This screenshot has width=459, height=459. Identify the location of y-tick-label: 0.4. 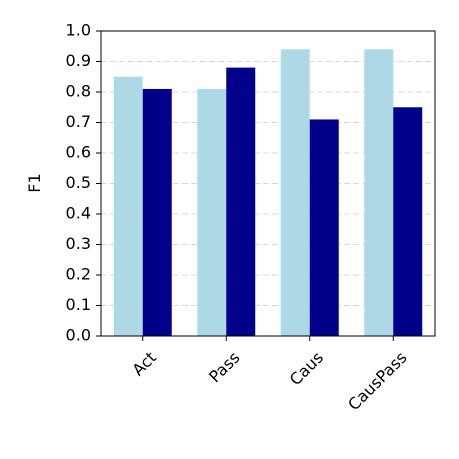
(78, 213).